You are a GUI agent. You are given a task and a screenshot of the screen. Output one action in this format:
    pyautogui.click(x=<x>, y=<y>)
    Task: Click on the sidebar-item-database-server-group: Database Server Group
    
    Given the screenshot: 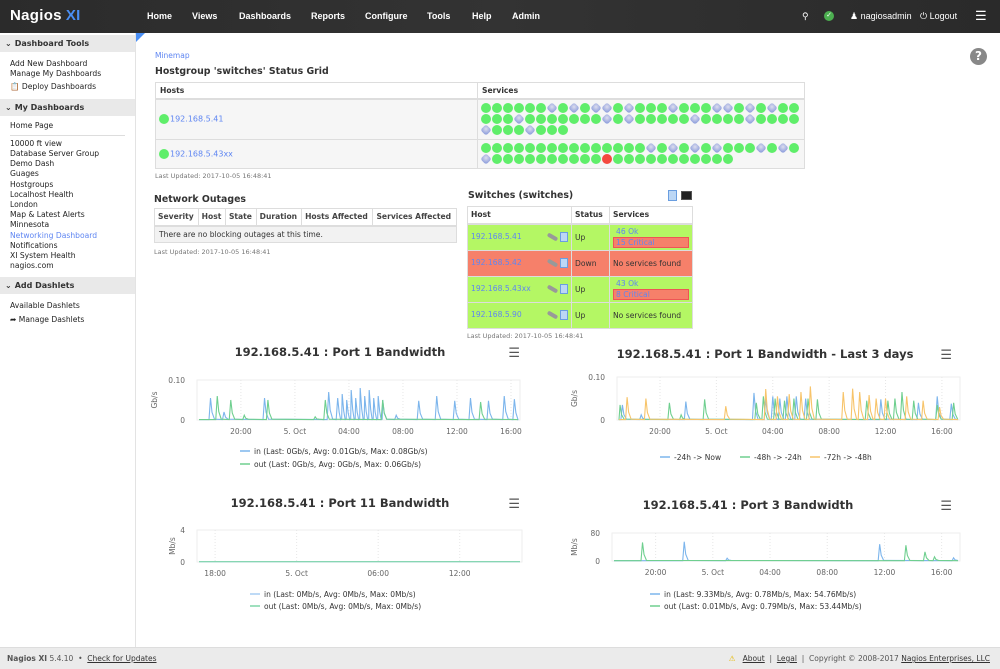 What is the action you would take?
    pyautogui.click(x=55, y=154)
    